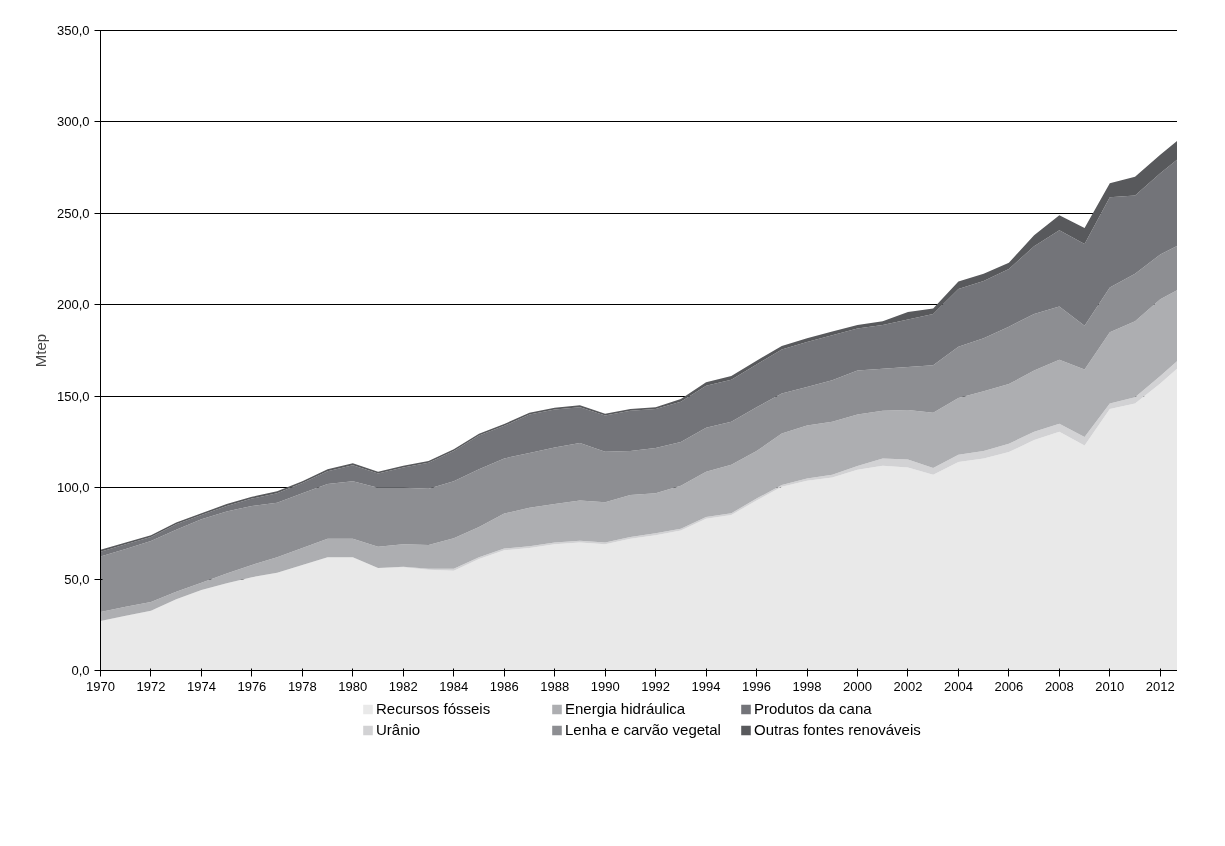 The image size is (1225, 846). I want to click on y-axis-title: Mtep, so click(40, 350).